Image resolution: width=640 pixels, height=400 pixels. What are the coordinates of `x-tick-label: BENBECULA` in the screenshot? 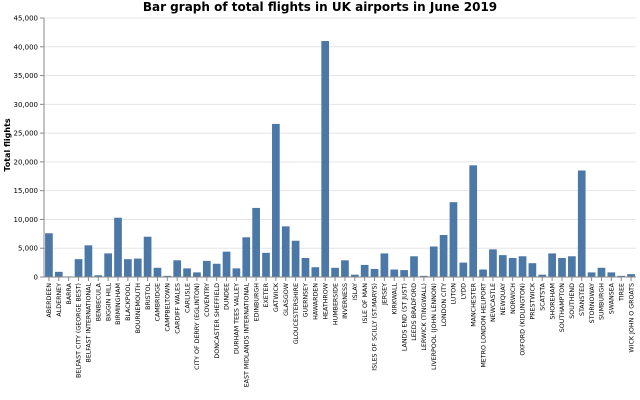 It's located at (98, 301).